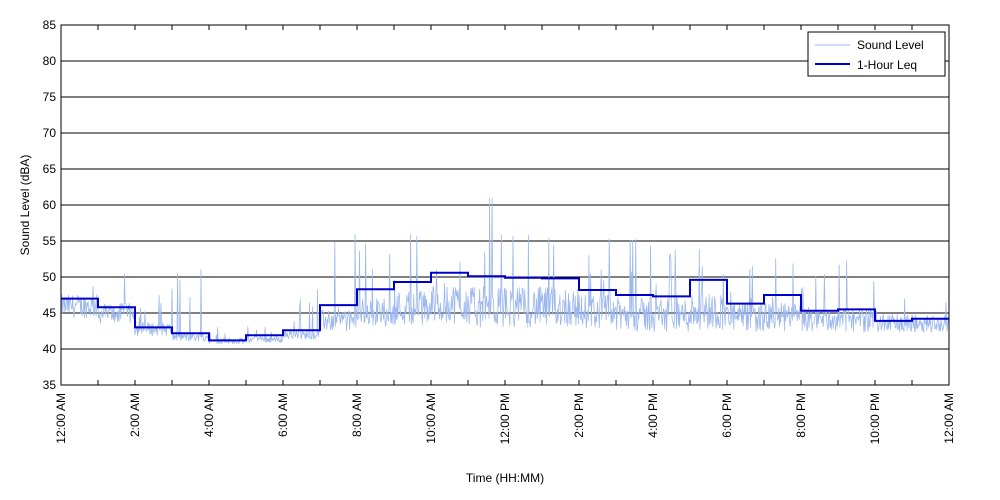 This screenshot has width=1000, height=500. I want to click on leq-series, so click(505, 306).